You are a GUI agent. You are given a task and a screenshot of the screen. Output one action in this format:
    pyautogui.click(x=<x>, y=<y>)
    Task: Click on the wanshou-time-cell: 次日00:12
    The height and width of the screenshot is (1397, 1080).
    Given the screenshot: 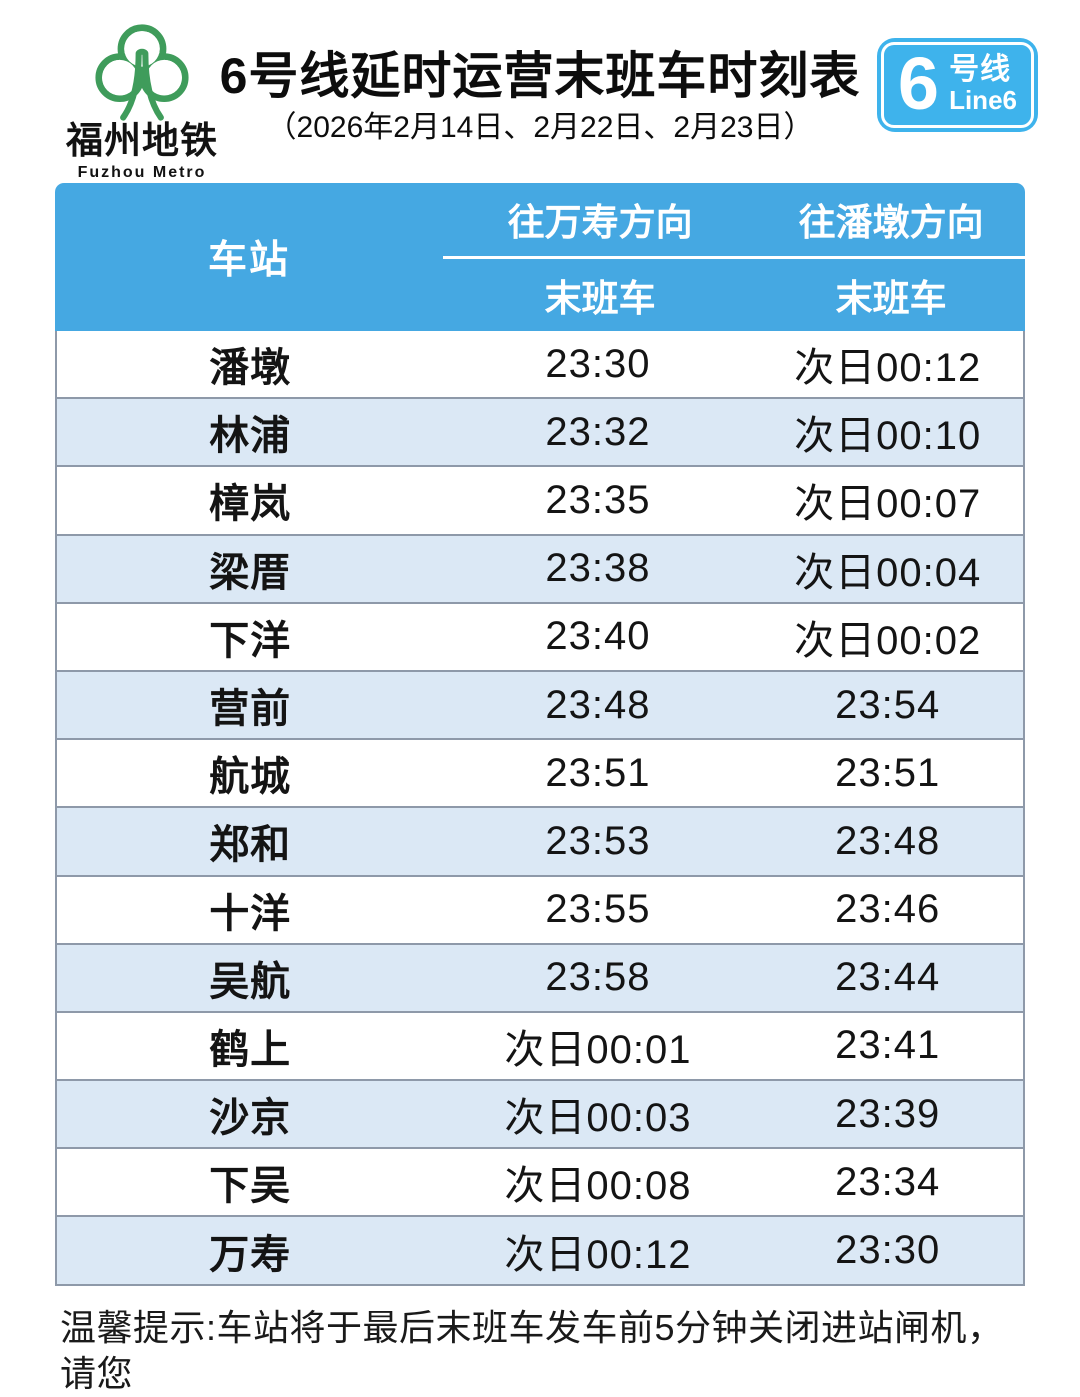 What is the action you would take?
    pyautogui.click(x=598, y=1254)
    